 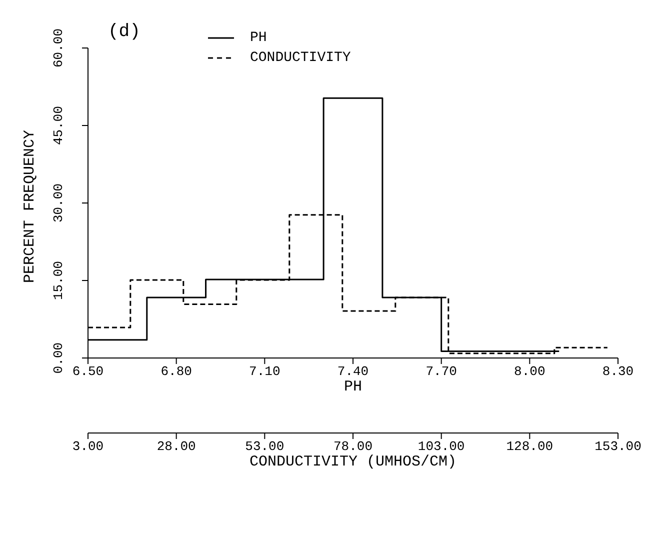 What do you see at coordinates (618, 446) in the screenshot?
I see `x2-tick-label: 153.00` at bounding box center [618, 446].